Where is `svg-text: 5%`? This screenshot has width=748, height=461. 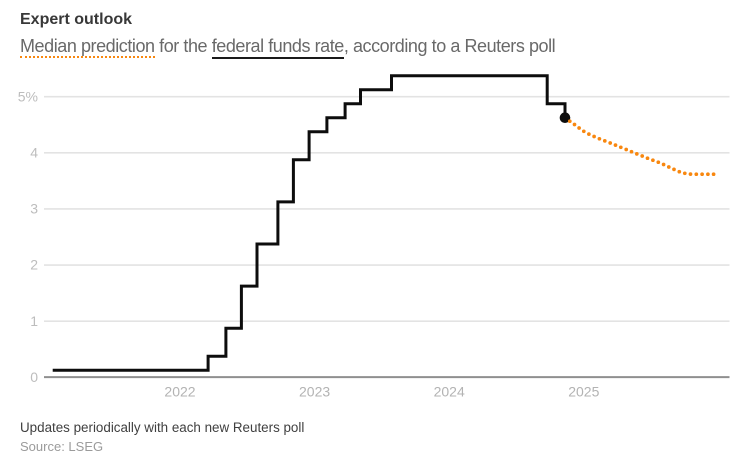
svg-text: 5% is located at coordinates (28, 96).